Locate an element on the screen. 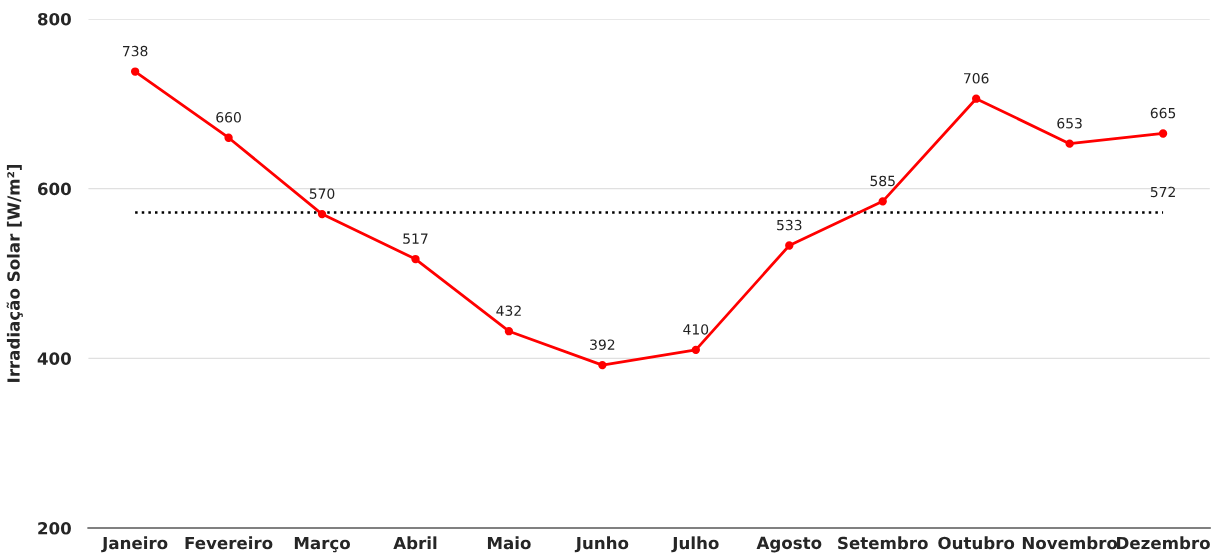 This screenshot has width=1211, height=557. y-axis-title: Irradiação Solar [W/m²] is located at coordinates (14, 273).